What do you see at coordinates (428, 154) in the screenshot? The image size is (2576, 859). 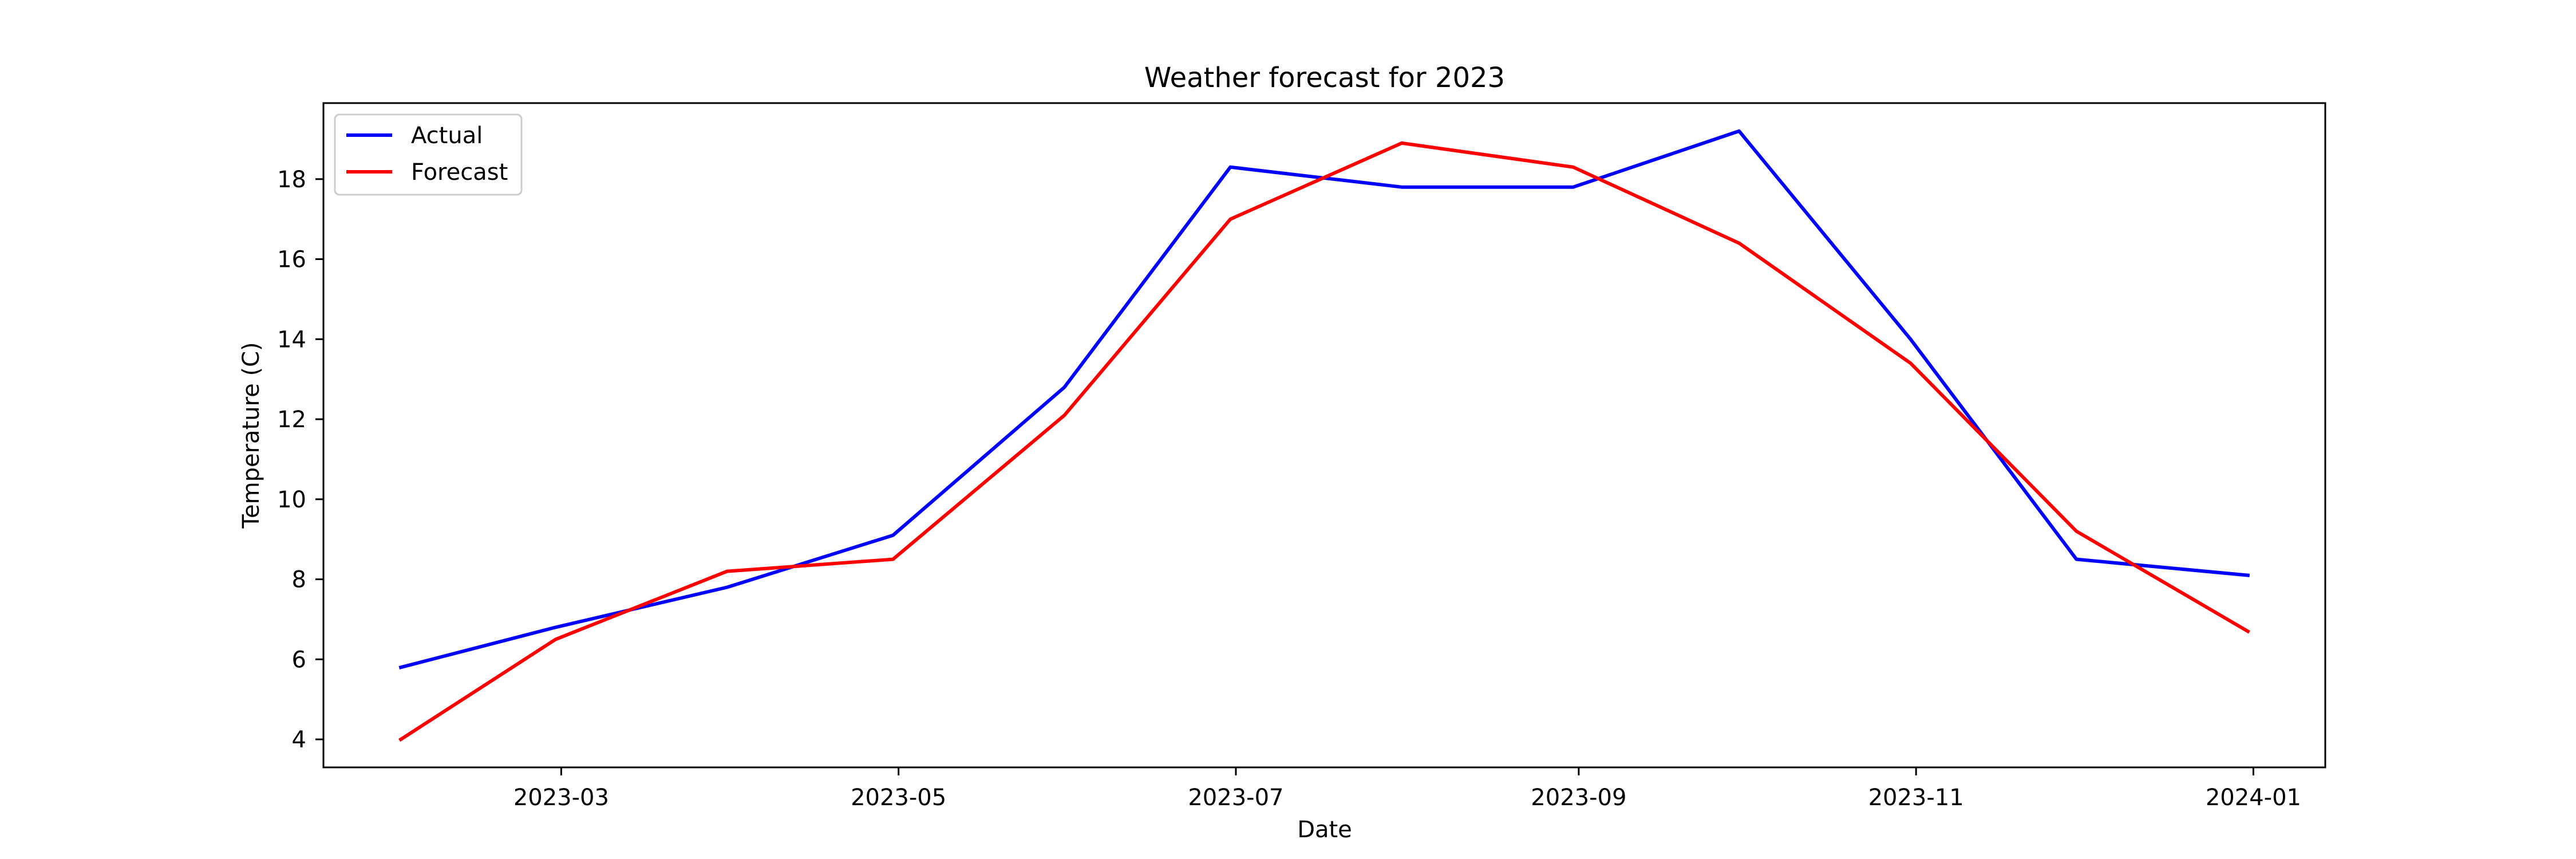 I see `legend: Actual Forecast` at bounding box center [428, 154].